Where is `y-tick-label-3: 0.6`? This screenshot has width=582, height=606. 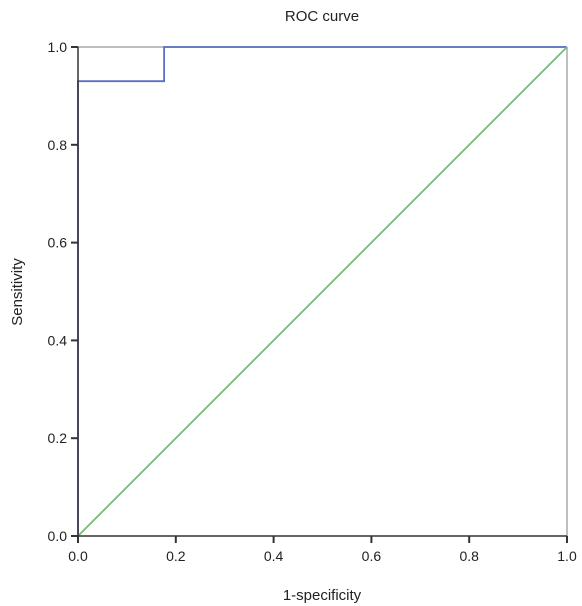
y-tick-label-3: 0.6 is located at coordinates (58, 243).